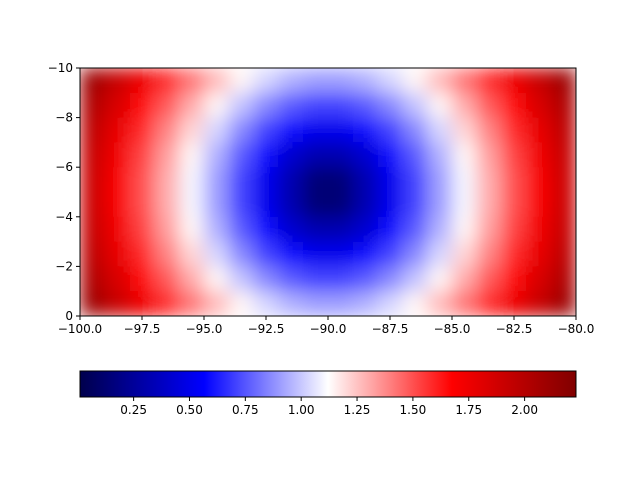 Image resolution: width=640 pixels, height=480 pixels. Describe the element at coordinates (64, 217) in the screenshot. I see `y-tick-label: −4` at that location.